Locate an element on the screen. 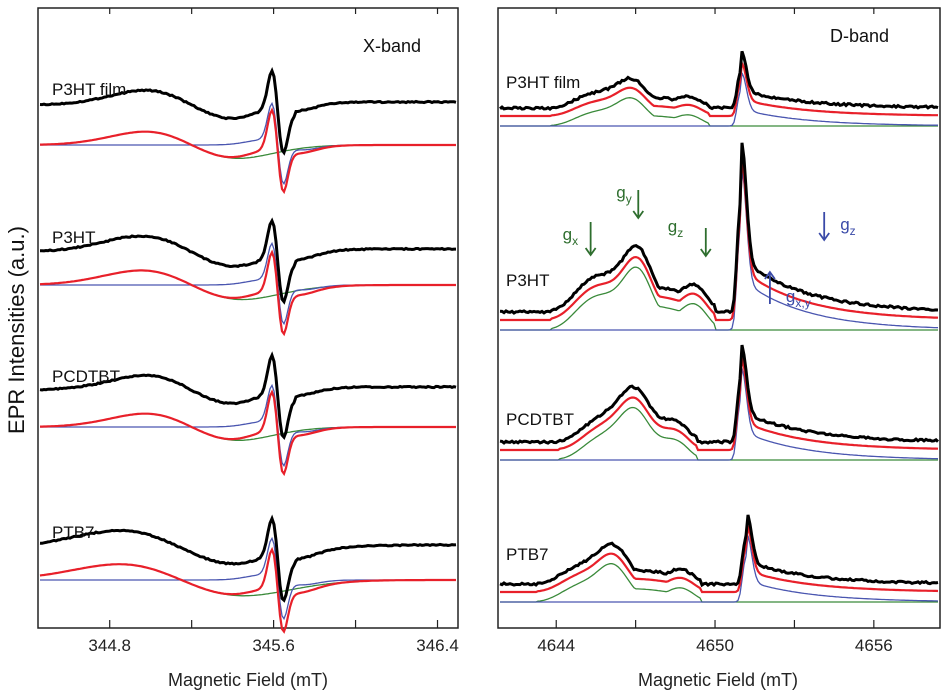 This screenshot has height=695, width=948. d-band-sample-label: P3HT film is located at coordinates (543, 82).